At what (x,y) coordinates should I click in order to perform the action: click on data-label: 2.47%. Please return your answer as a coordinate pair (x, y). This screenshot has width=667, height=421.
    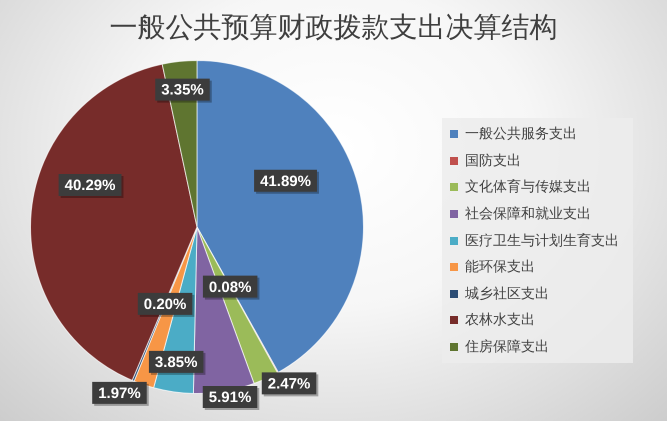
    Looking at the image, I should click on (289, 384).